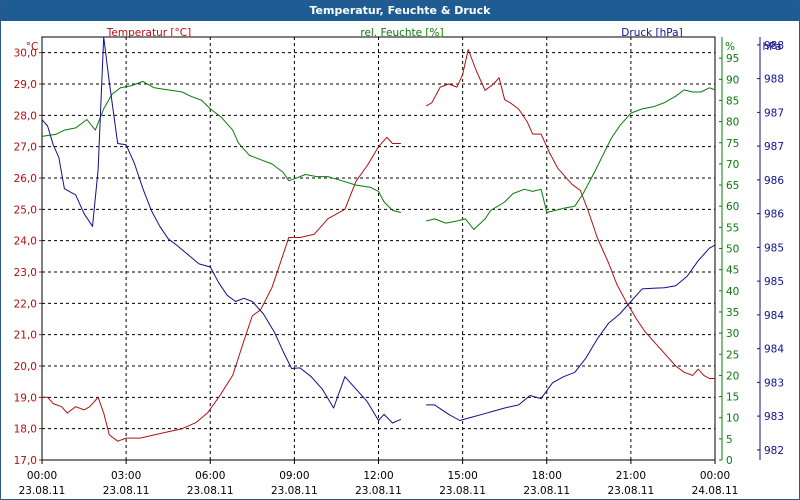  Describe the element at coordinates (631, 476) in the screenshot. I see `time-tick-label: 21:00` at that location.